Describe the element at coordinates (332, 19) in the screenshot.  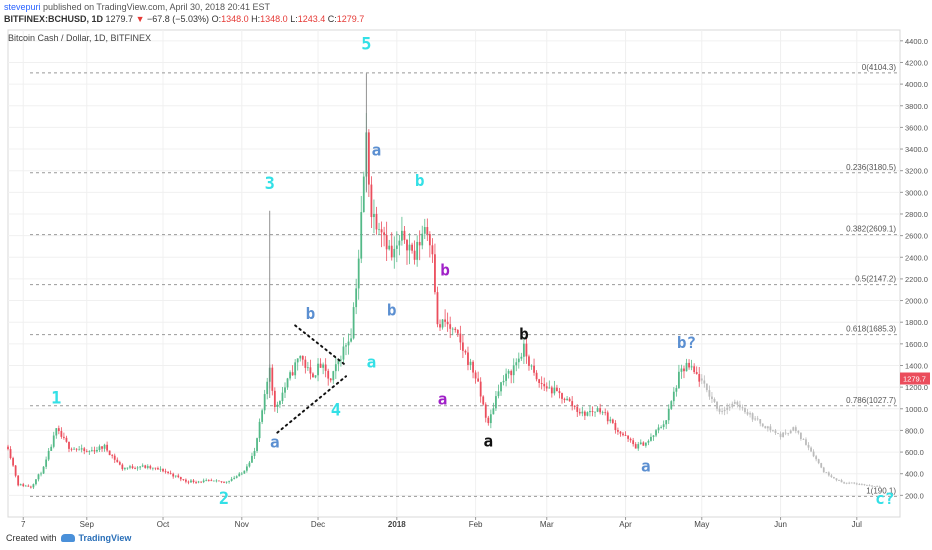
I see `close-label: C:` at that location.